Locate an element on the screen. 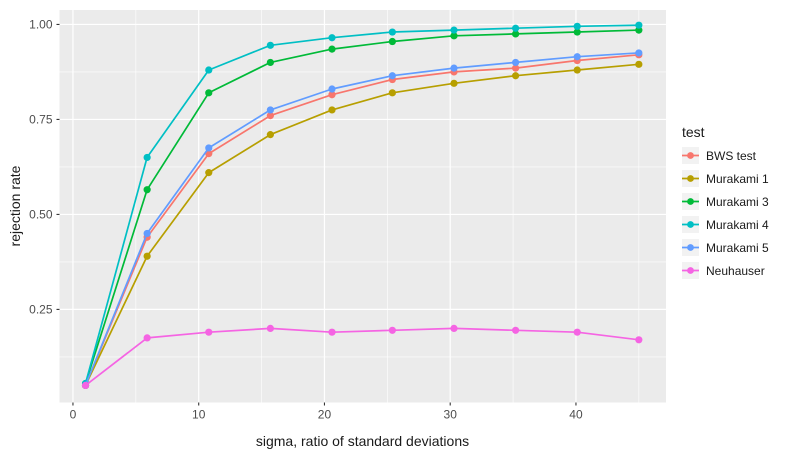 The height and width of the screenshot is (450, 800). legend-label: Murakami 5 is located at coordinates (737, 247).